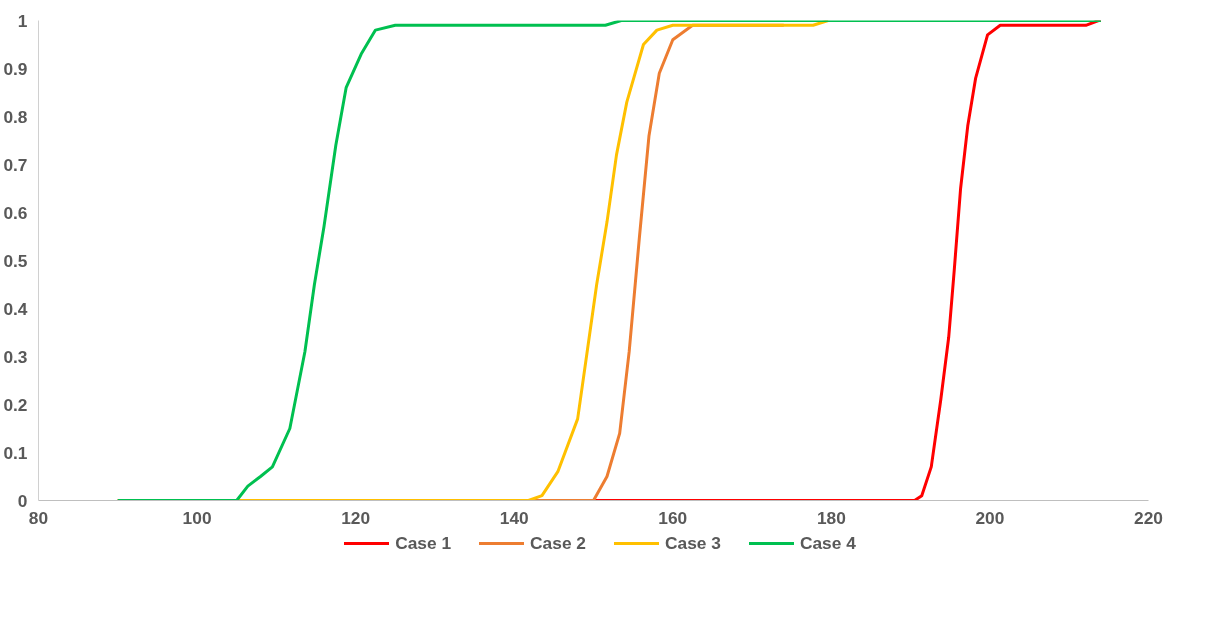 This screenshot has height=617, width=1227. I want to click on y-tick-label: 0.1, so click(15, 452).